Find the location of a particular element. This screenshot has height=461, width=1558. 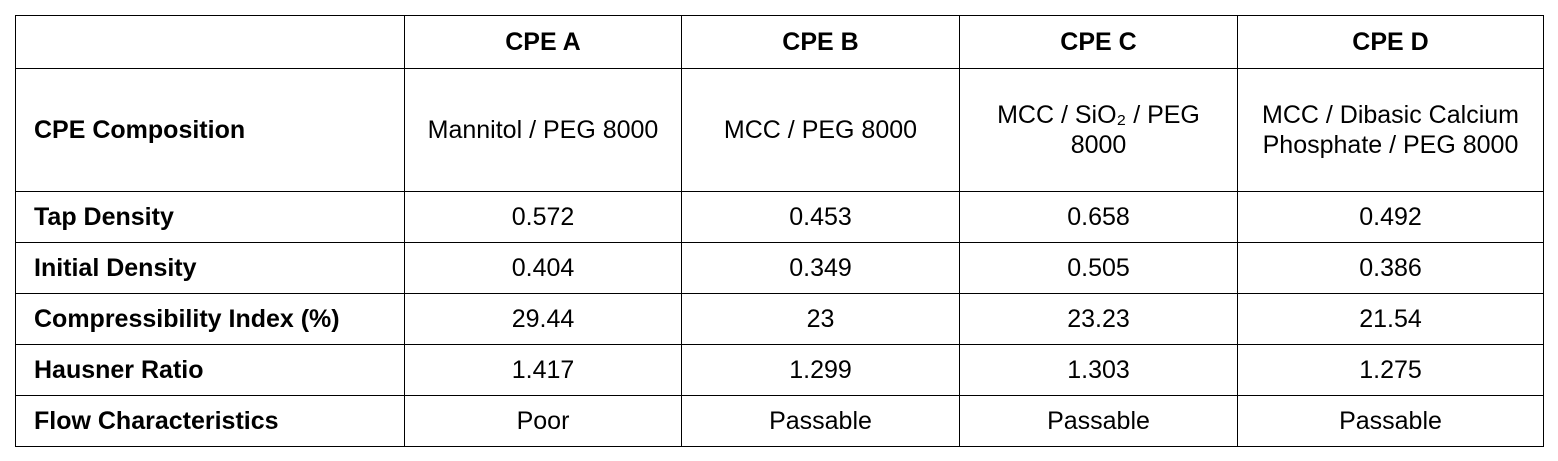

table-row: Hausner Ratio 1.417 1.299 1.303 1.275 is located at coordinates (779, 370).